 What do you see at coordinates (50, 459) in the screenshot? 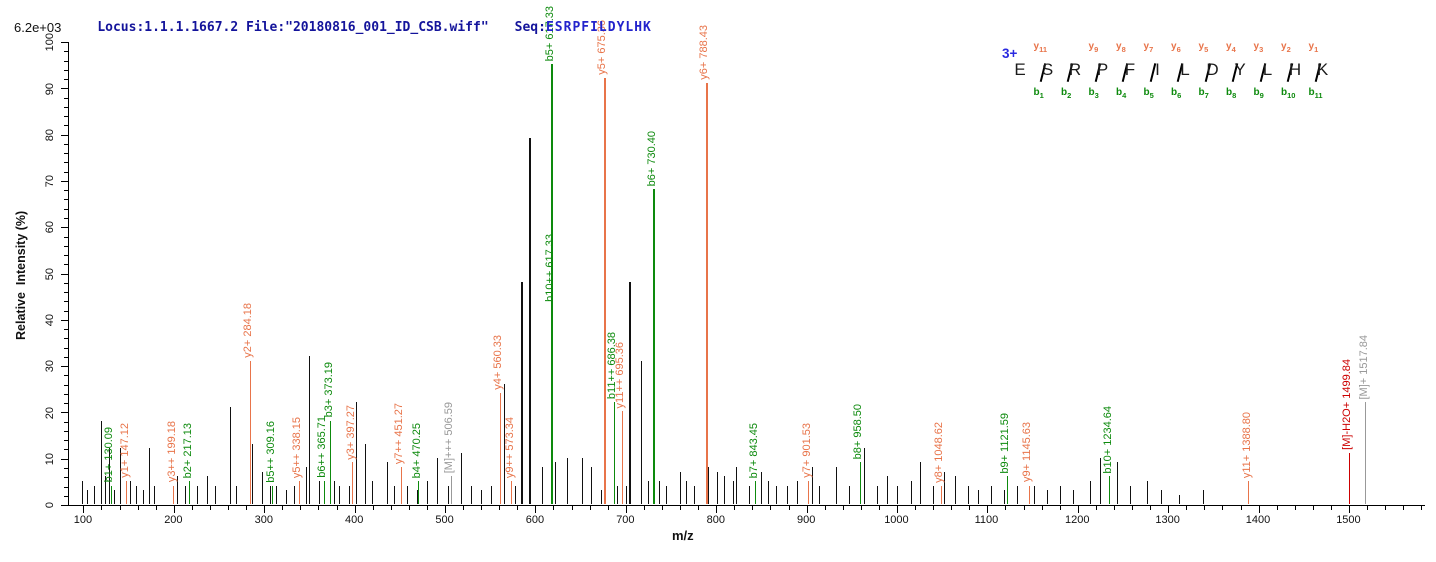
I see `y-tick-label: 10` at bounding box center [50, 459].